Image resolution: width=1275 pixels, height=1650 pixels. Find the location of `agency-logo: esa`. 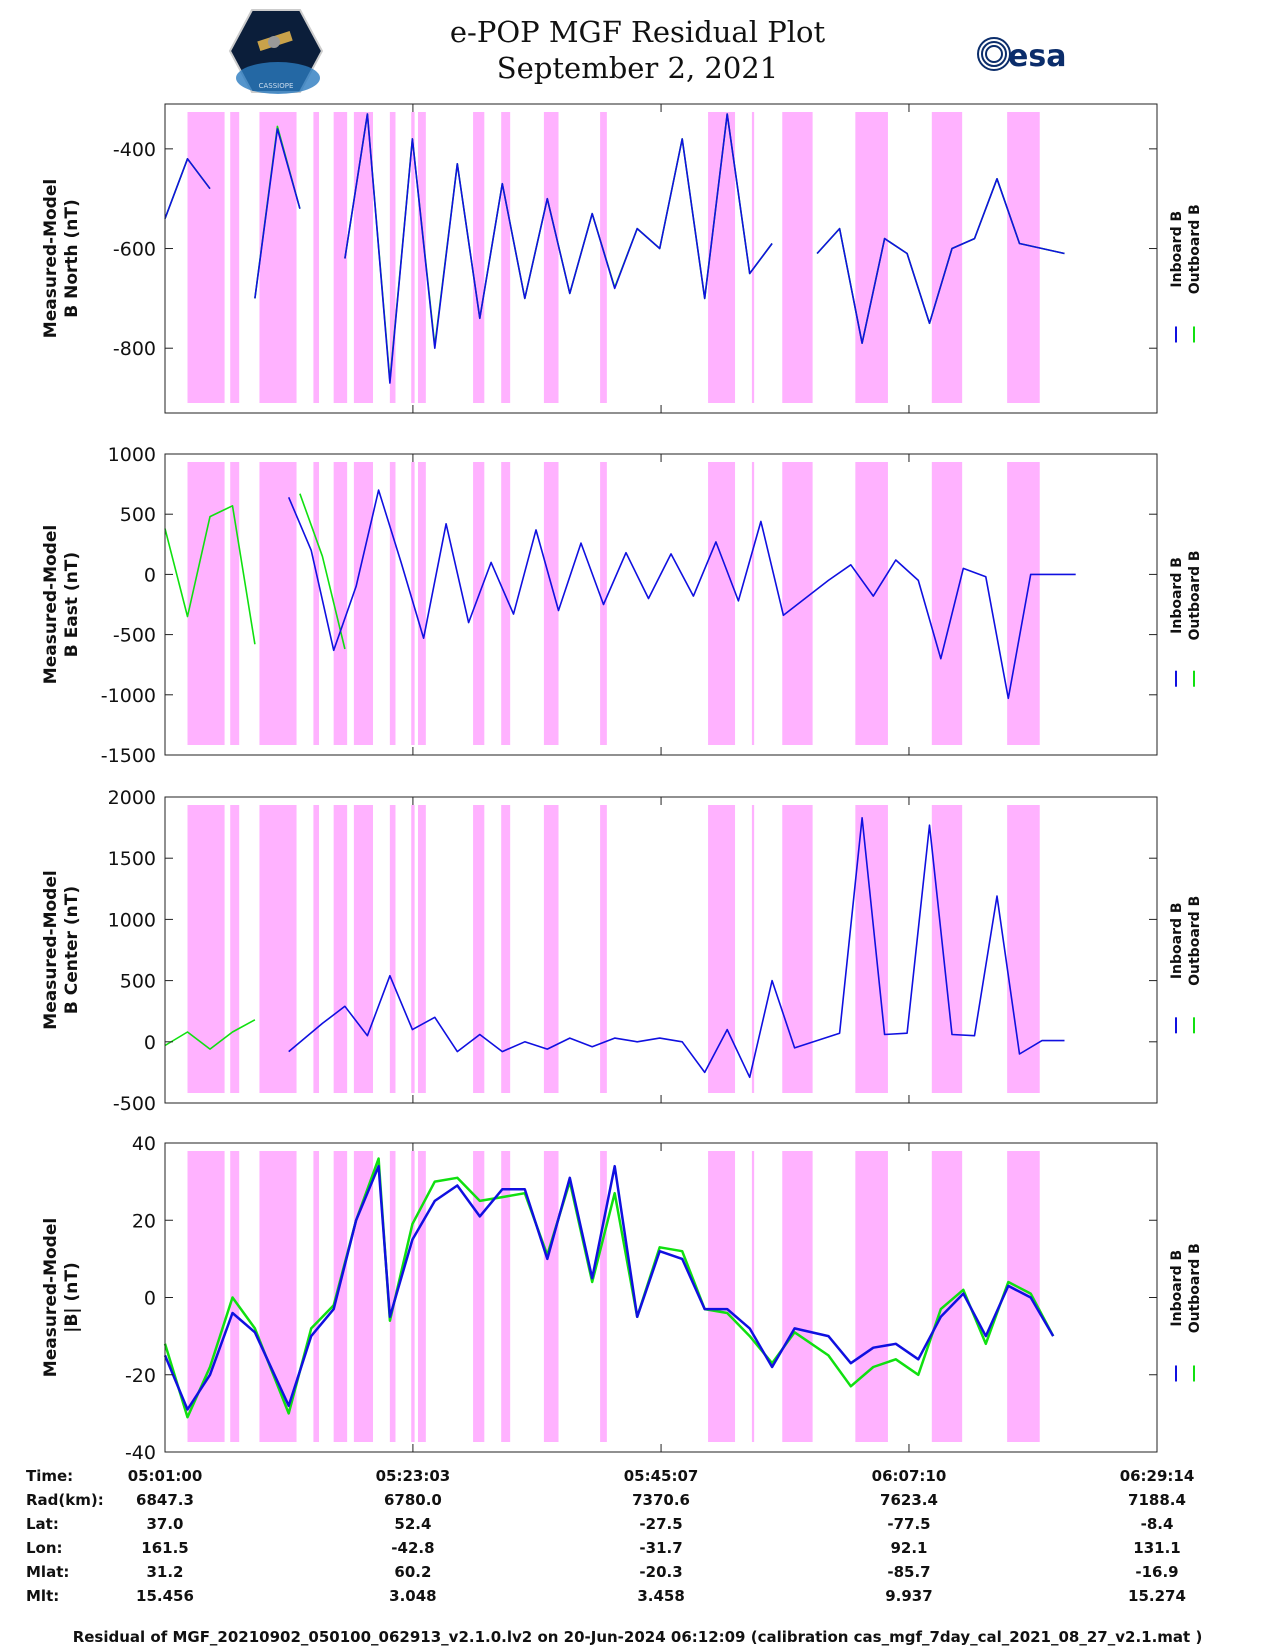

agency-logo: esa is located at coordinates (1021, 55).